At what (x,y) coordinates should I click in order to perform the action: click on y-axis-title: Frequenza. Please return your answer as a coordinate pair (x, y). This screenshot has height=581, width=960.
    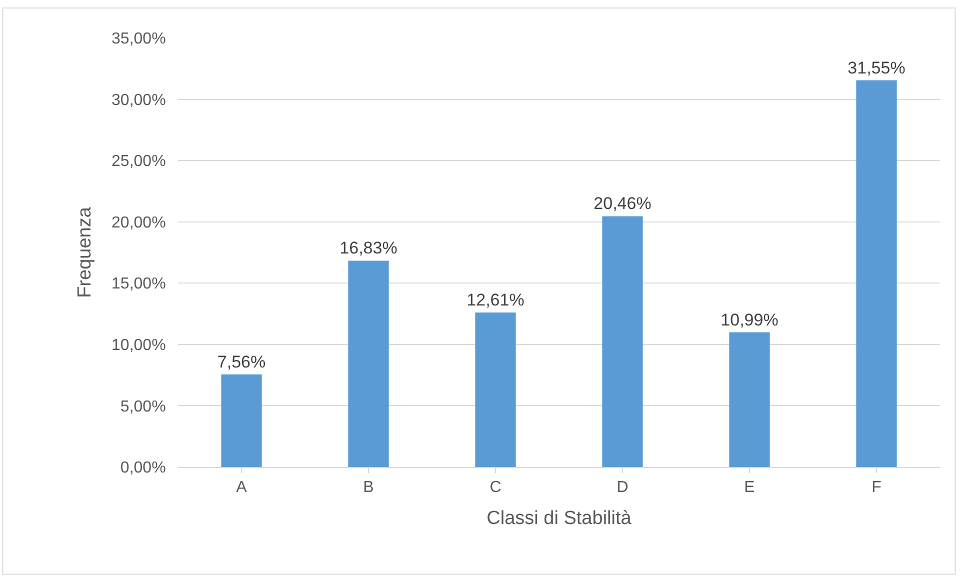
    Looking at the image, I should click on (85, 252).